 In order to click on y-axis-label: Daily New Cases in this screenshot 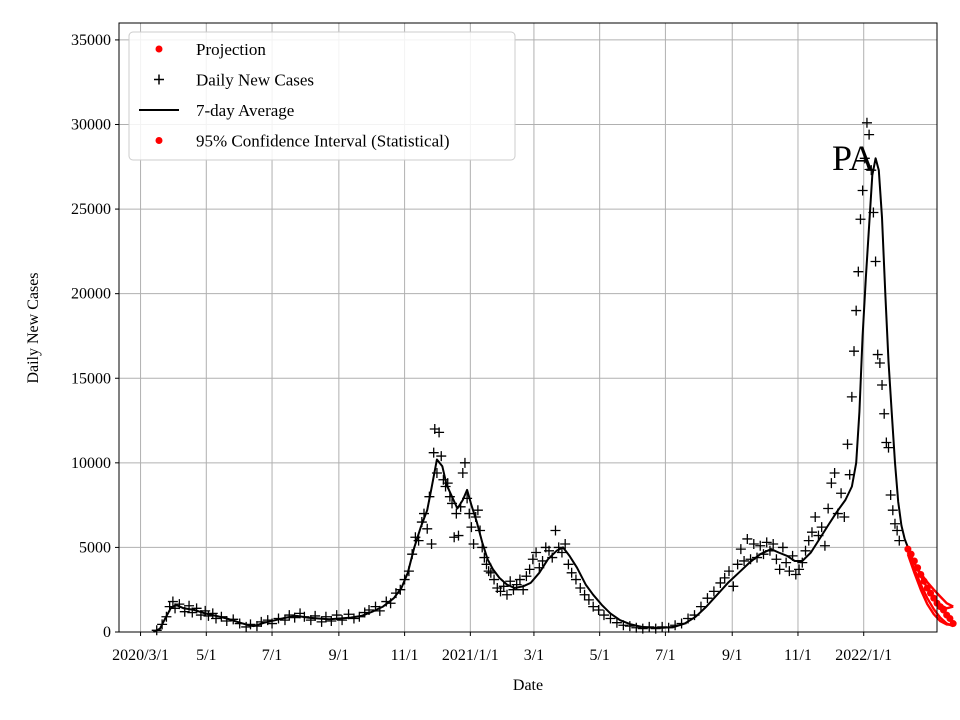, I will do `click(33, 327)`.